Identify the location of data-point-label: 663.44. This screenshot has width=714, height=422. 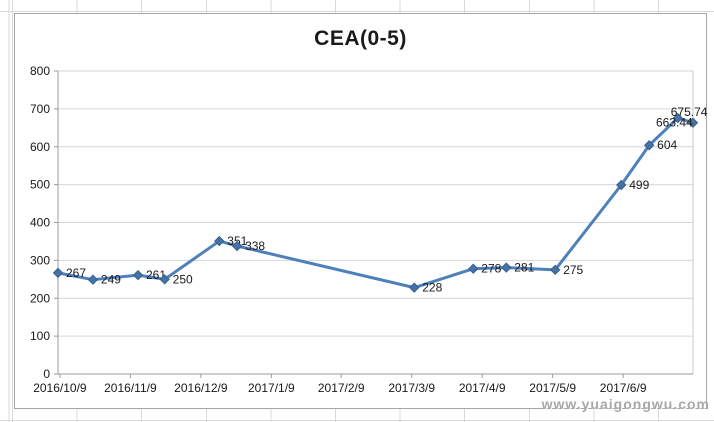
(674, 123).